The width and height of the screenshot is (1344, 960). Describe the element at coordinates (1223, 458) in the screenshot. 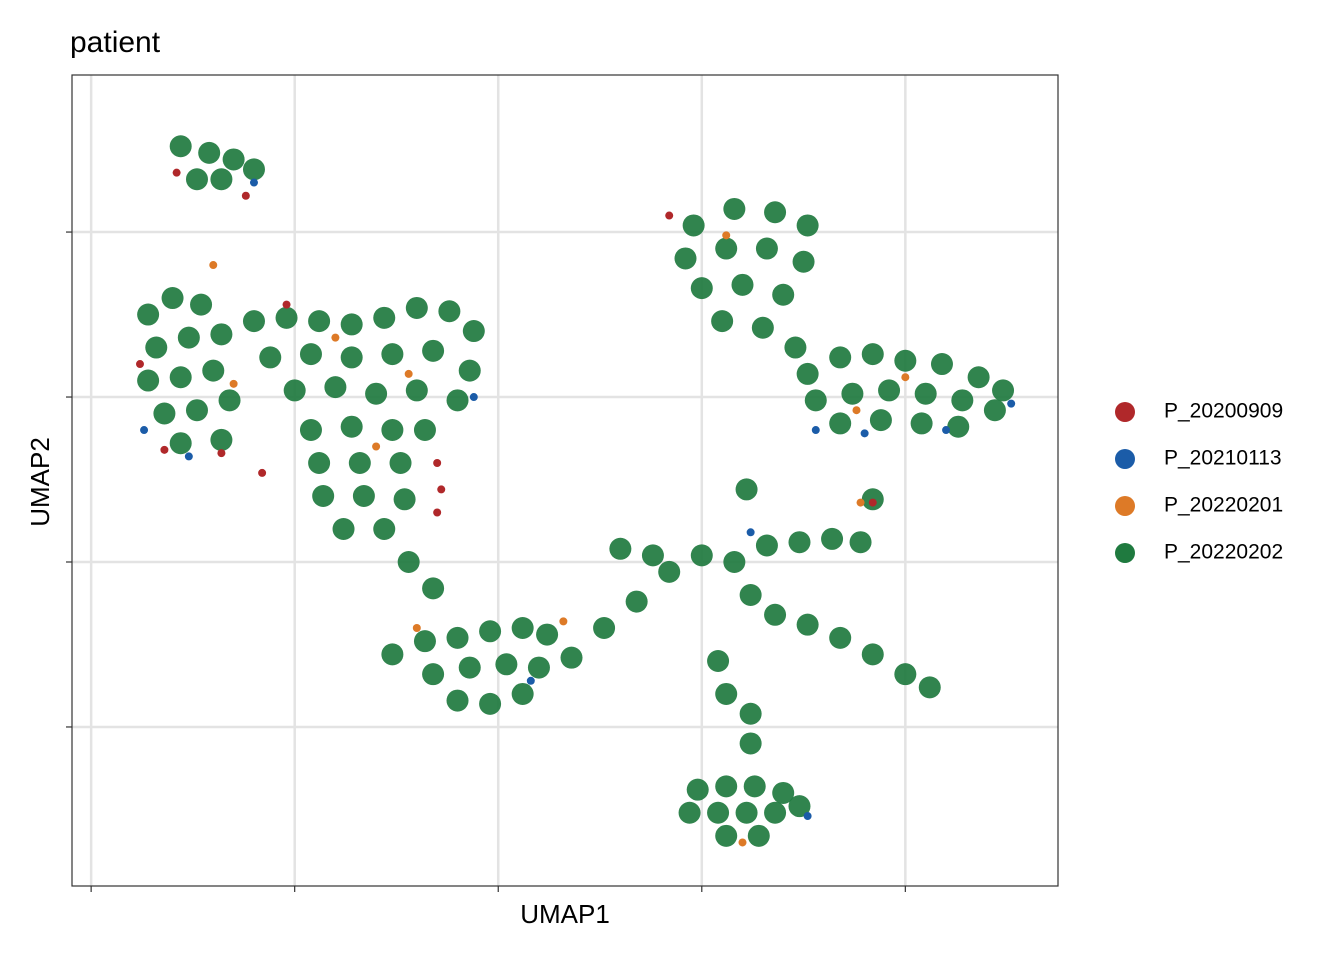

I see `legend-label: P_20210113` at that location.